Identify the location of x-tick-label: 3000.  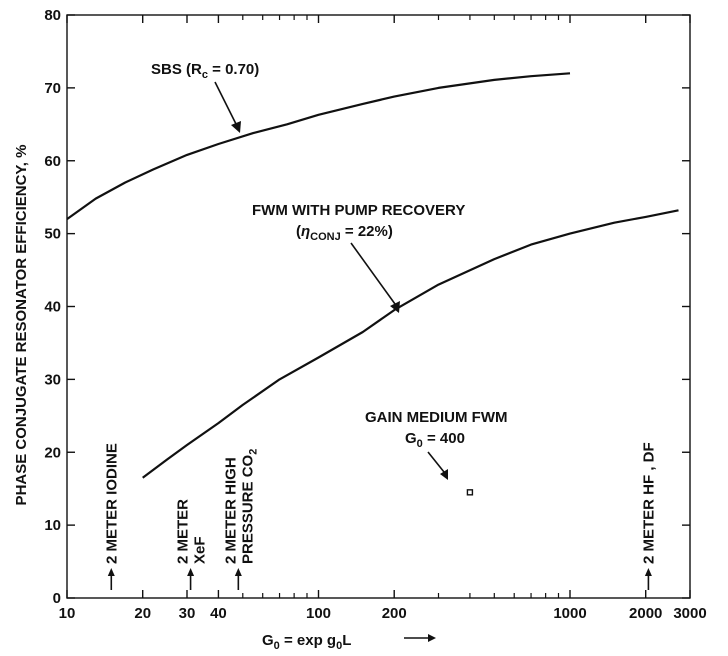
(689, 613).